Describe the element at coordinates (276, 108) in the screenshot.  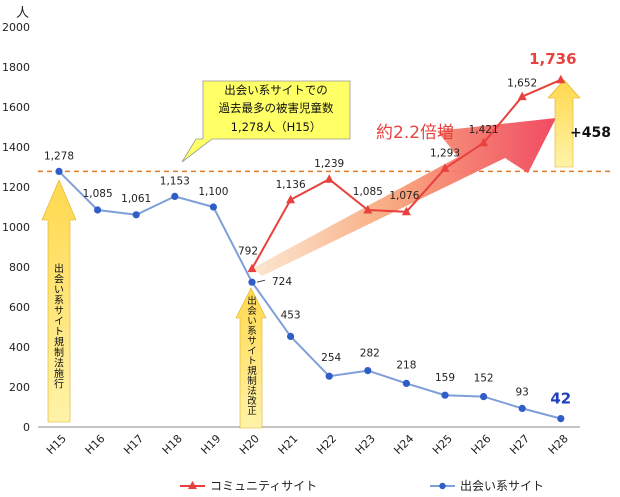
I see `callout-line-2: 過去最多の被害児童数` at that location.